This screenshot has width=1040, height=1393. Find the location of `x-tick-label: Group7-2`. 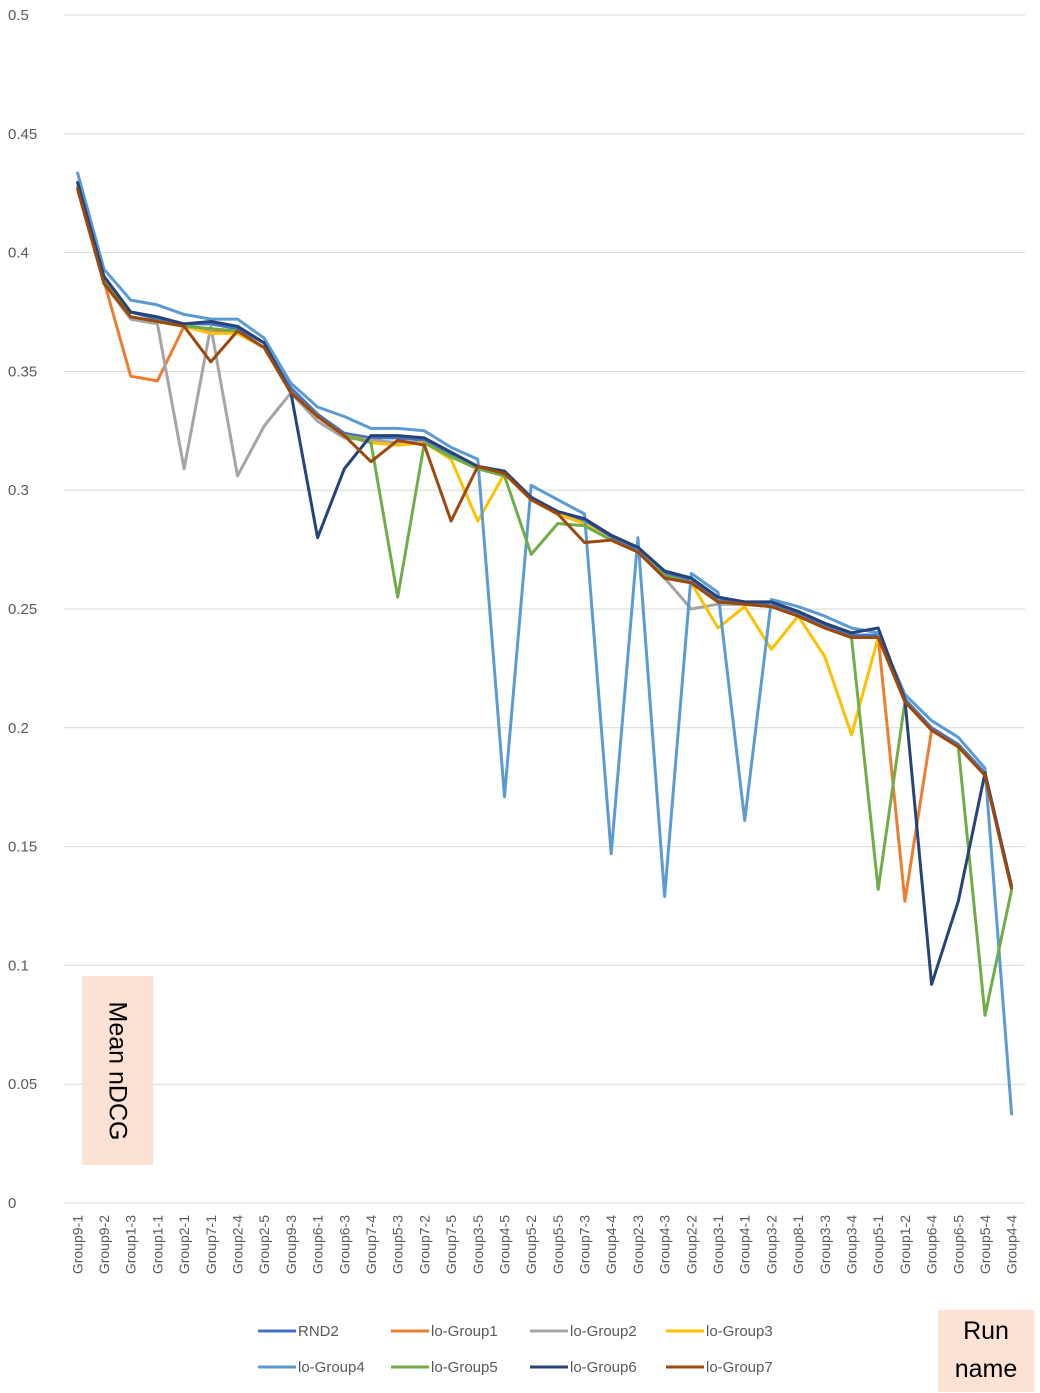

x-tick-label: Group7-2 is located at coordinates (424, 1244).